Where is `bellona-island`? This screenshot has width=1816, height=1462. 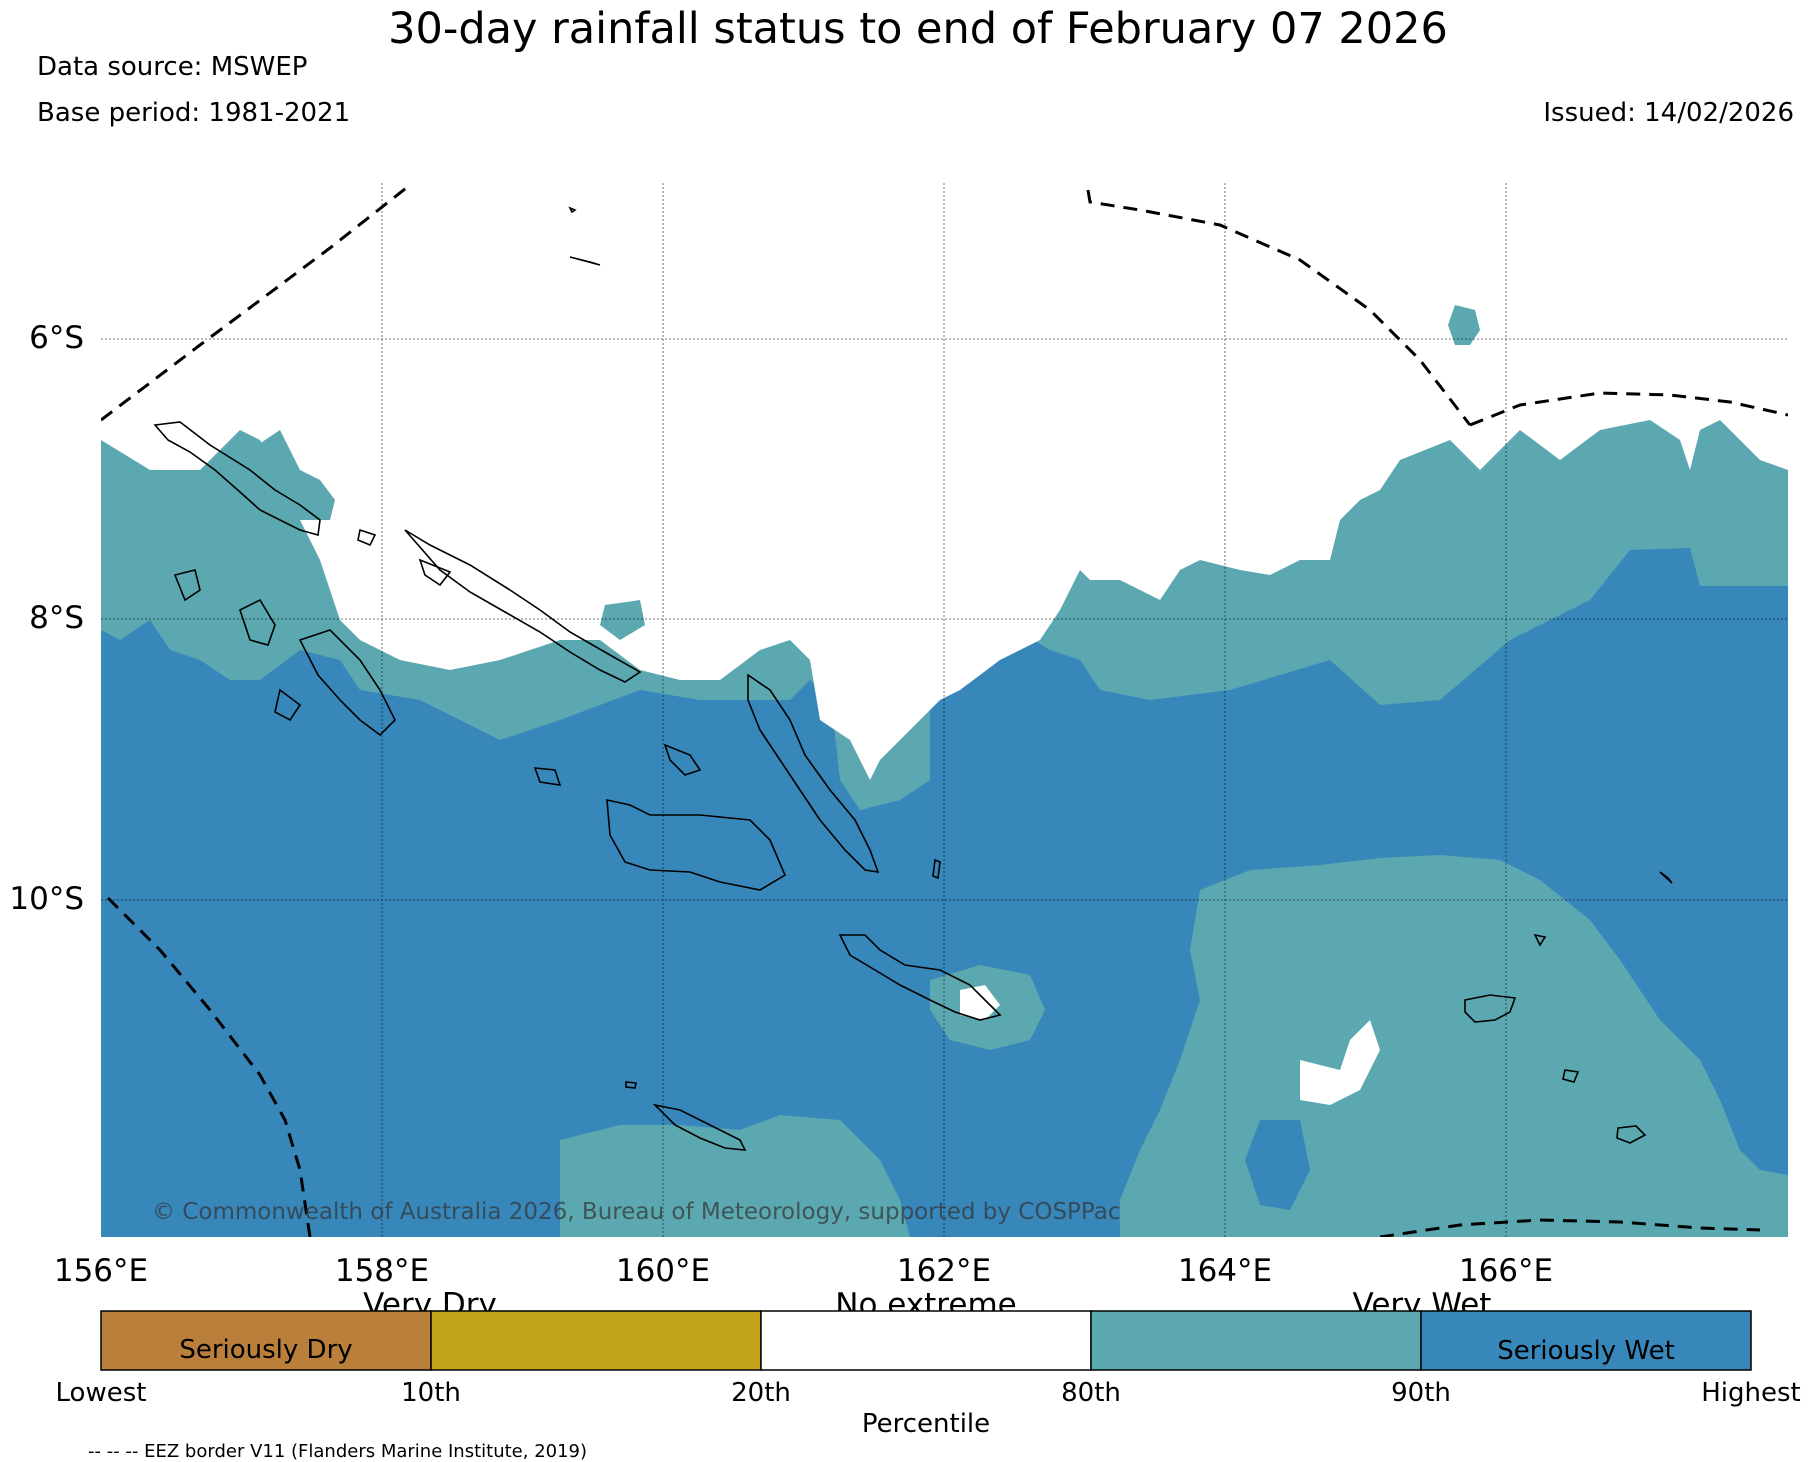 bellona-island is located at coordinates (631, 1085).